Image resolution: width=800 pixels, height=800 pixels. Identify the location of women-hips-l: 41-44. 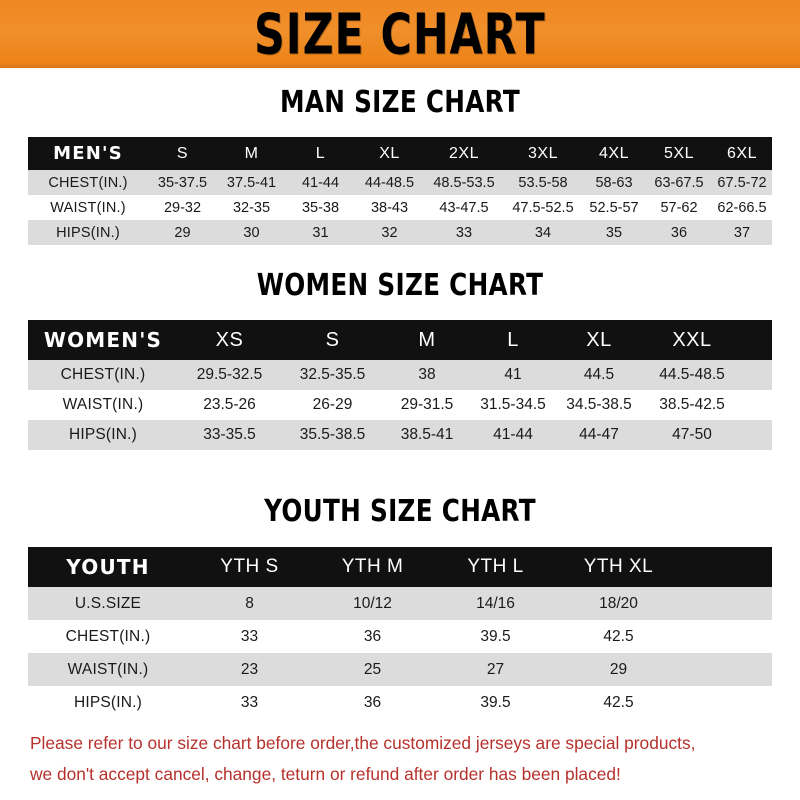
(513, 434).